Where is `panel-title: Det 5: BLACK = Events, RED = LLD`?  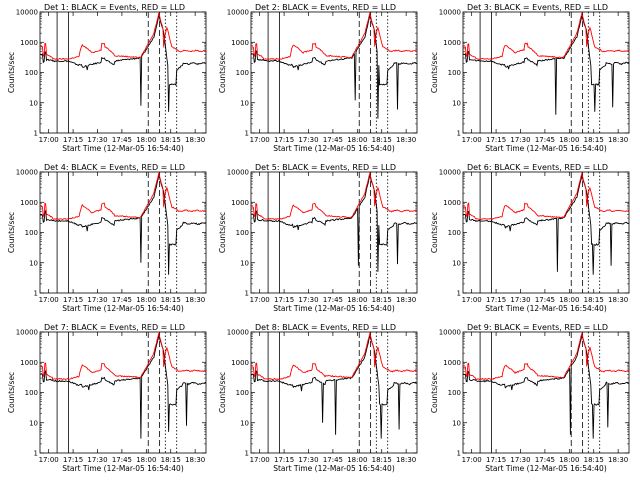 panel-title: Det 5: BLACK = Events, RED = LLD is located at coordinates (325, 167).